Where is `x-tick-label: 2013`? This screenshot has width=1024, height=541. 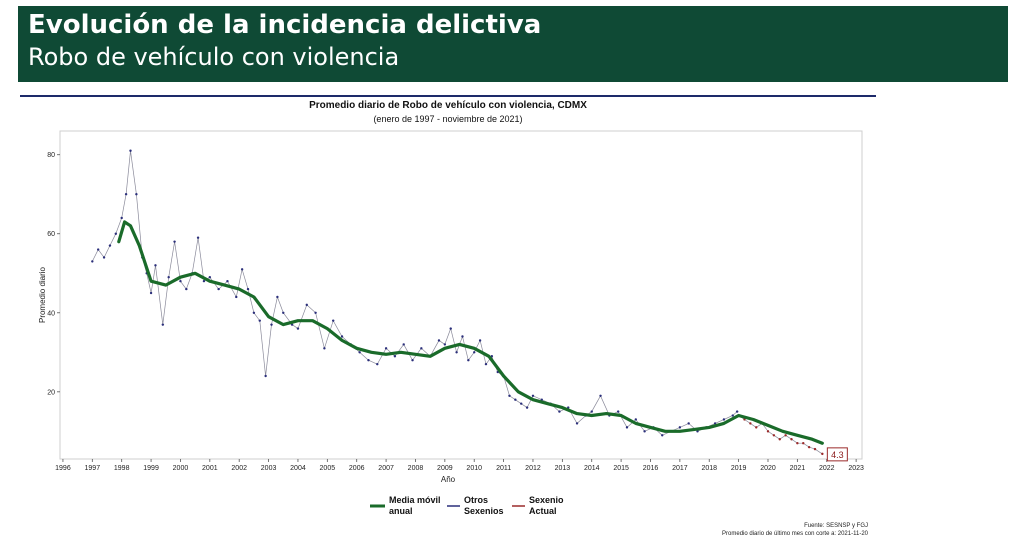
x-tick-label: 2013 is located at coordinates (563, 468).